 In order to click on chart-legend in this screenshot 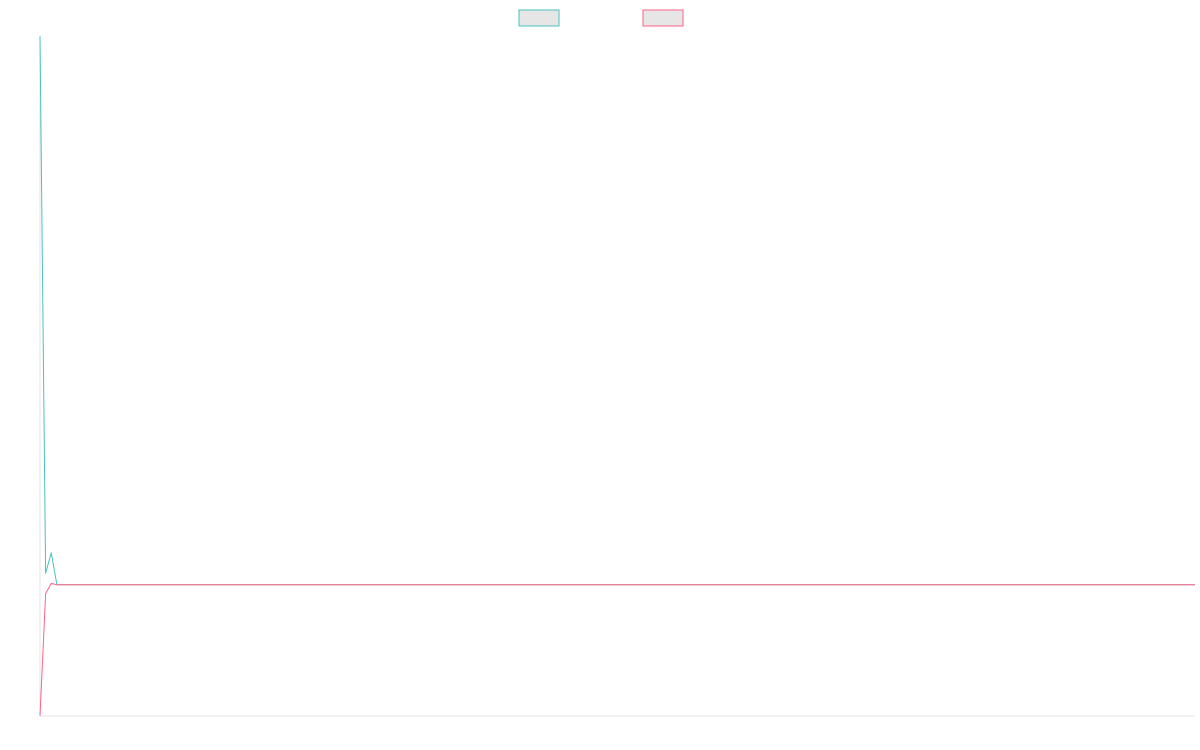, I will do `click(601, 18)`.